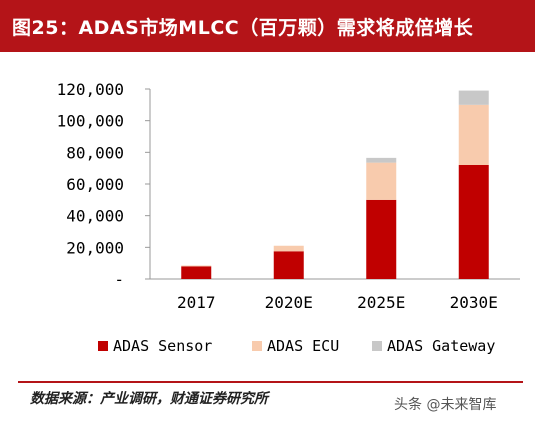 This screenshot has width=535, height=422. What do you see at coordinates (445, 405) in the screenshot?
I see `watermark: 头条 @未来智库` at bounding box center [445, 405].